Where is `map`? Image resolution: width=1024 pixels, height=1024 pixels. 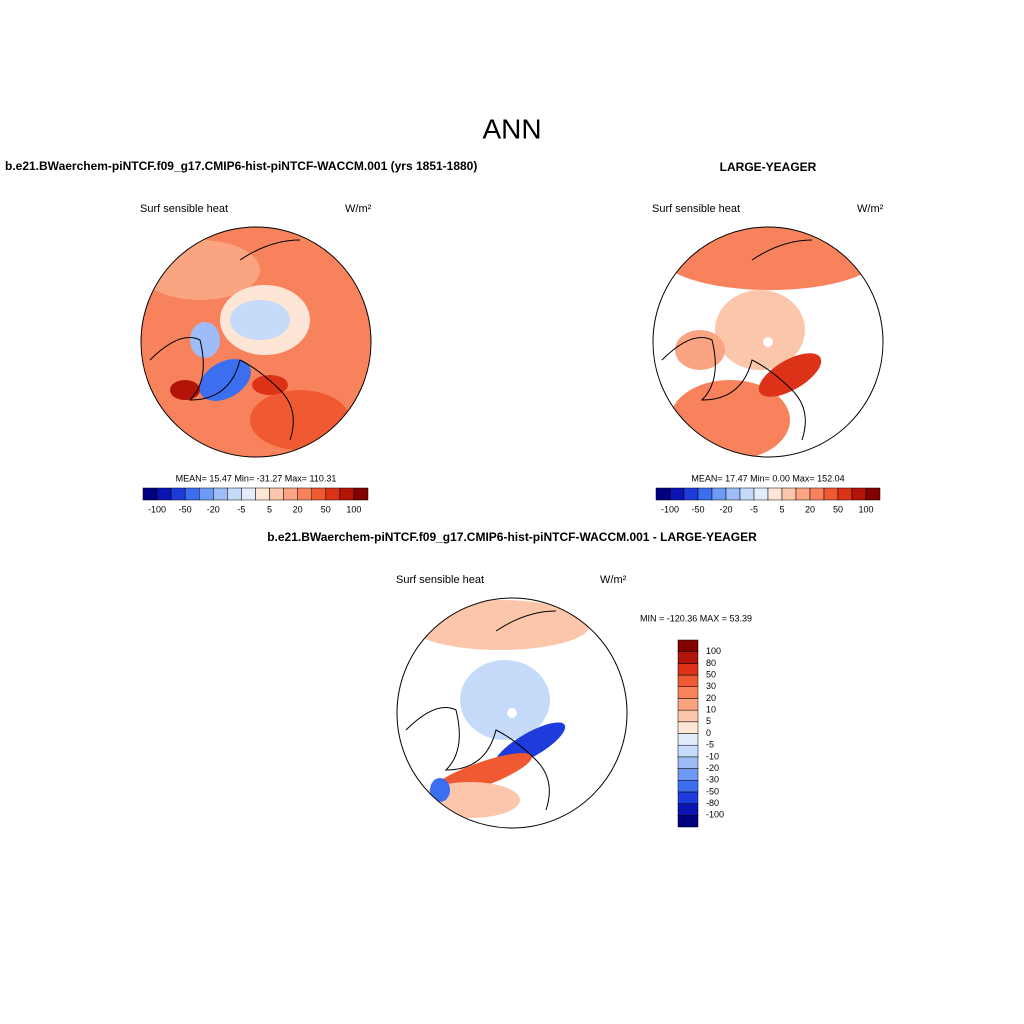
map is located at coordinates (256, 342).